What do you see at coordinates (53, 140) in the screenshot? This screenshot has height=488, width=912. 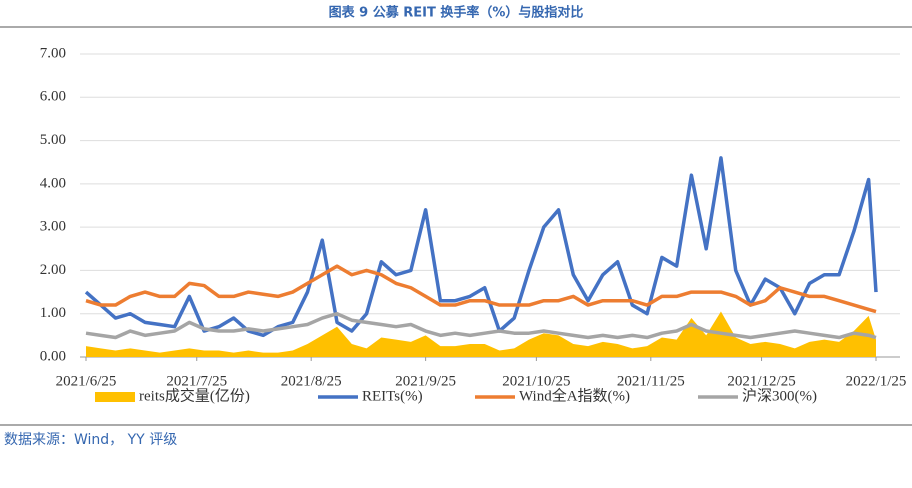 I see `y-tick-label: 5.00` at bounding box center [53, 140].